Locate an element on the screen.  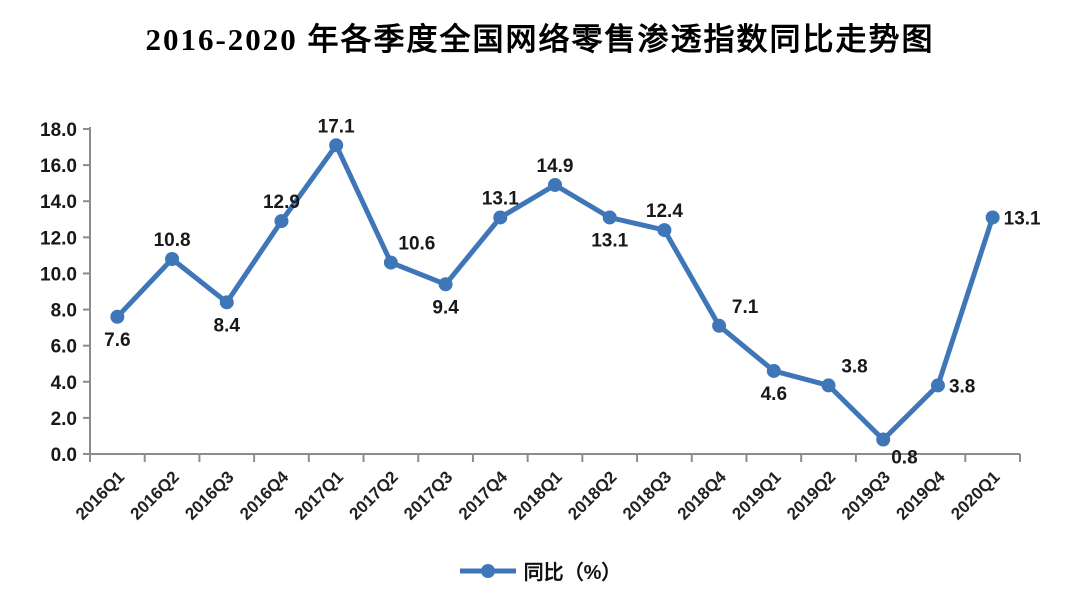
y-tick-label: 16.0 is located at coordinates (58, 166).